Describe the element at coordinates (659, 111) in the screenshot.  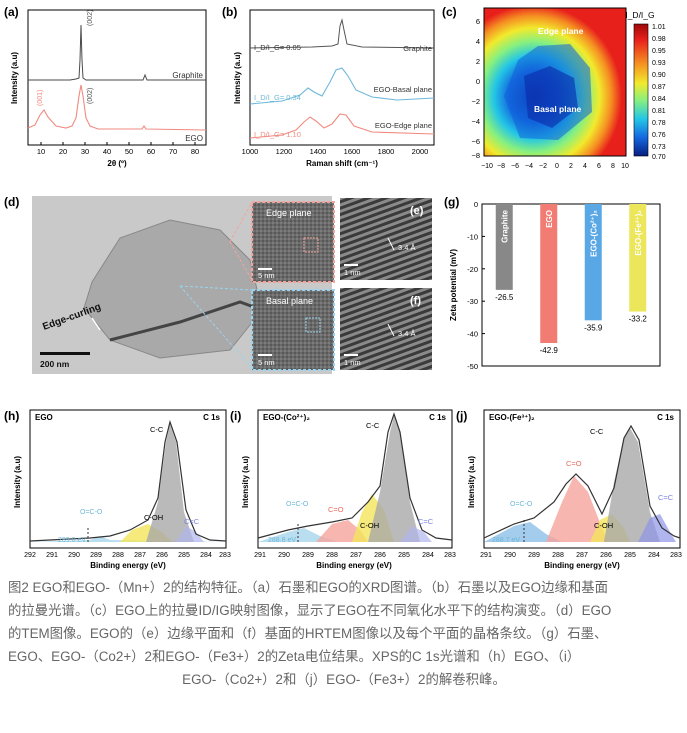
I see `cbar-tick: 0.81` at that location.